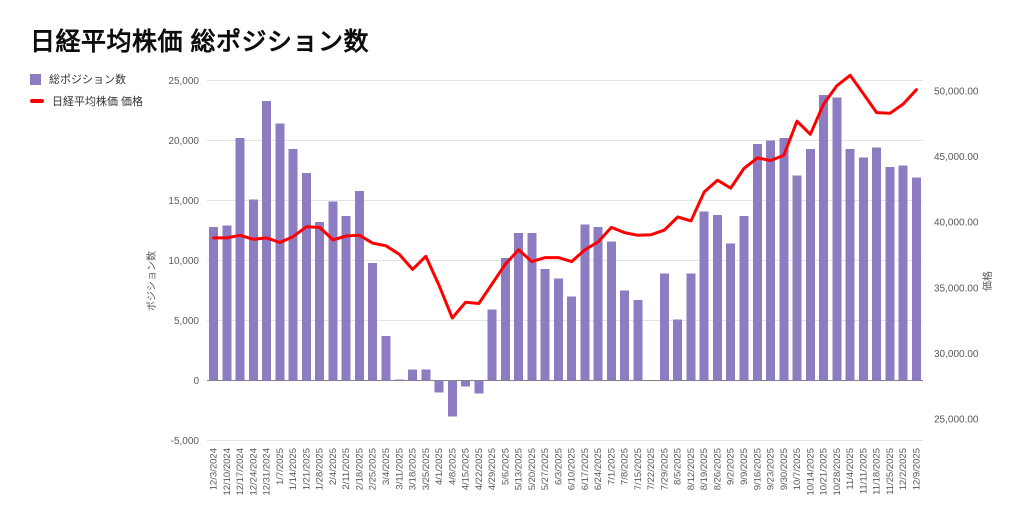 The image size is (1024, 520). I want to click on legend-item-positions: 総ポジション数, so click(86, 79).